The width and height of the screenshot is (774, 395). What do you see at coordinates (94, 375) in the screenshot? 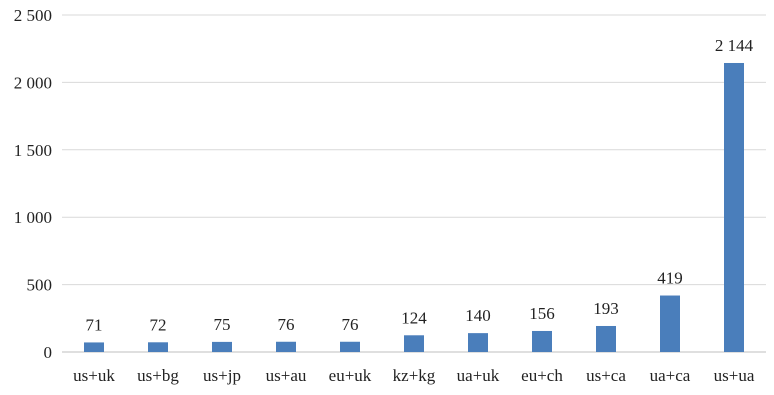
I see `x-tick-label: us+uk` at bounding box center [94, 375].